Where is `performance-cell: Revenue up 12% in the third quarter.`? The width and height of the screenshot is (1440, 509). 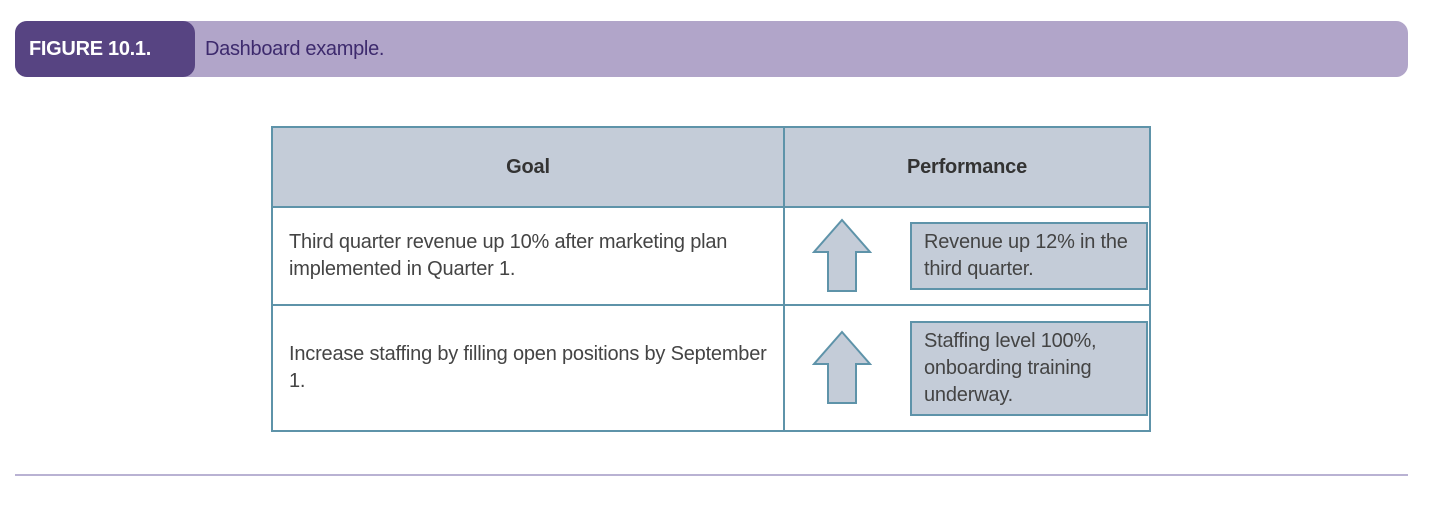
performance-cell: Revenue up 12% in the third quarter. is located at coordinates (967, 256).